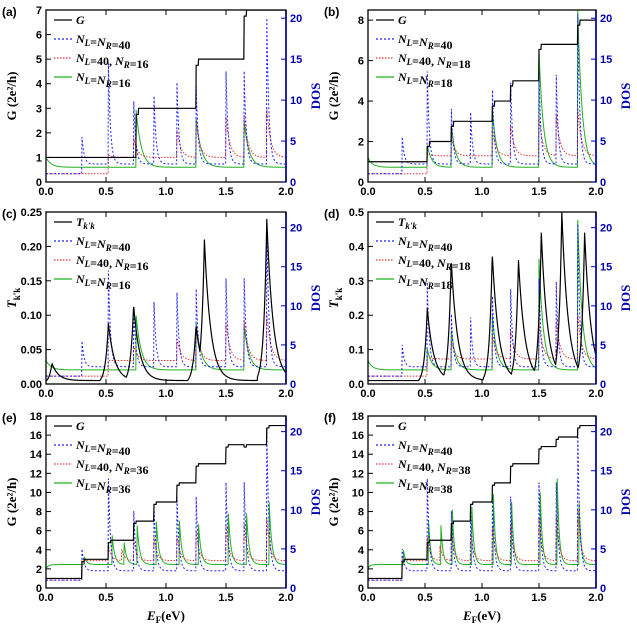 This screenshot has width=637, height=624. Describe the element at coordinates (36, 493) in the screenshot. I see `y-tick-label: 10` at that location.